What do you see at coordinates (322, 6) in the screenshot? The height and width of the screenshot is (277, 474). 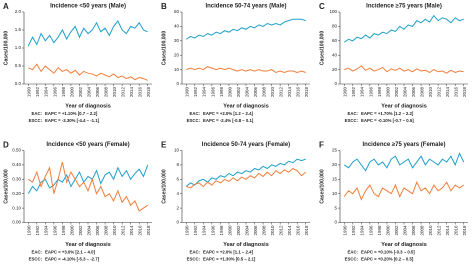 I see `panel-letter: C` at bounding box center [322, 6].